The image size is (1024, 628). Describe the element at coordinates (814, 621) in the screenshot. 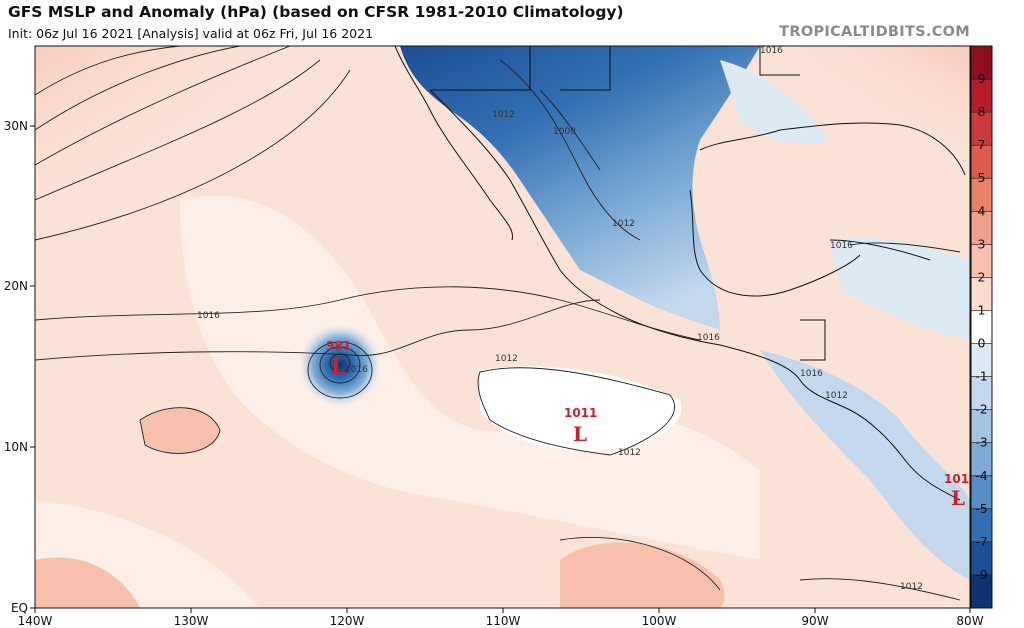

I see `lon-label: 90W` at that location.